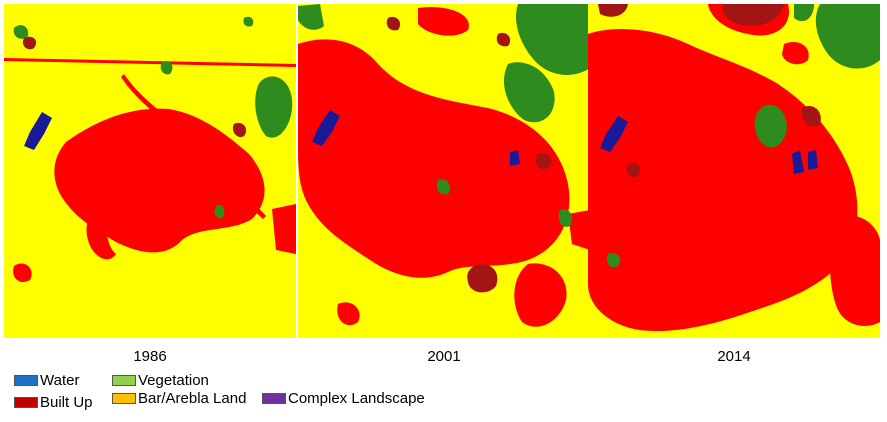 The height and width of the screenshot is (422, 887). I want to click on legend-swatch-complex-landscape, so click(274, 398).